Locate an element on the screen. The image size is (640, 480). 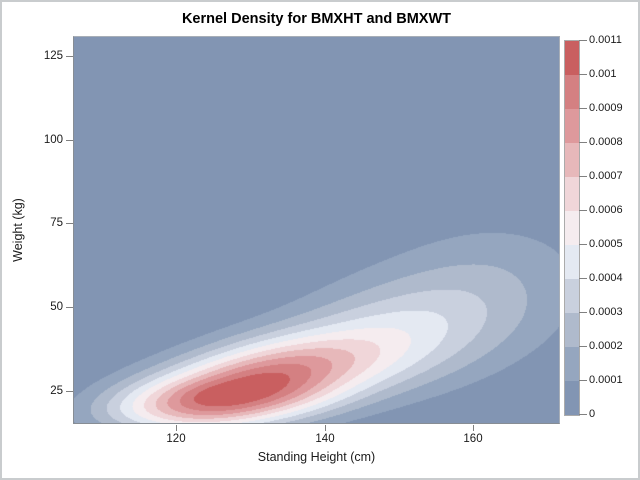
legend-tick-label: 0.0003 is located at coordinates (606, 312).